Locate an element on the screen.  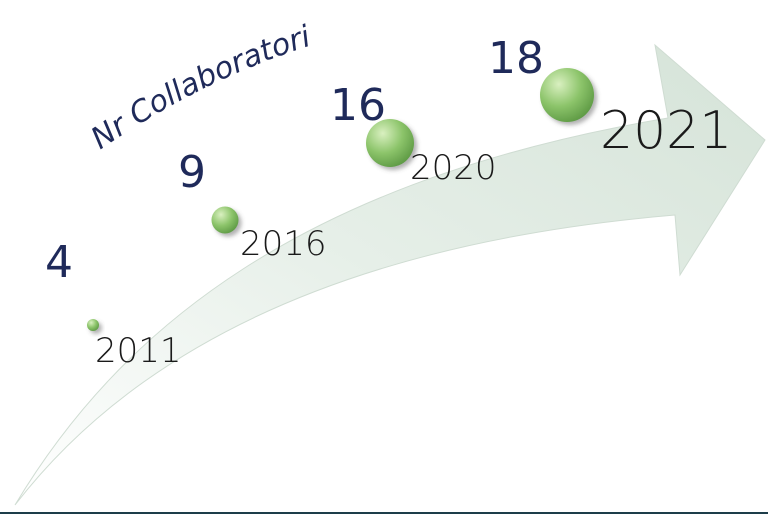
count-label: 16 is located at coordinates (358, 105).